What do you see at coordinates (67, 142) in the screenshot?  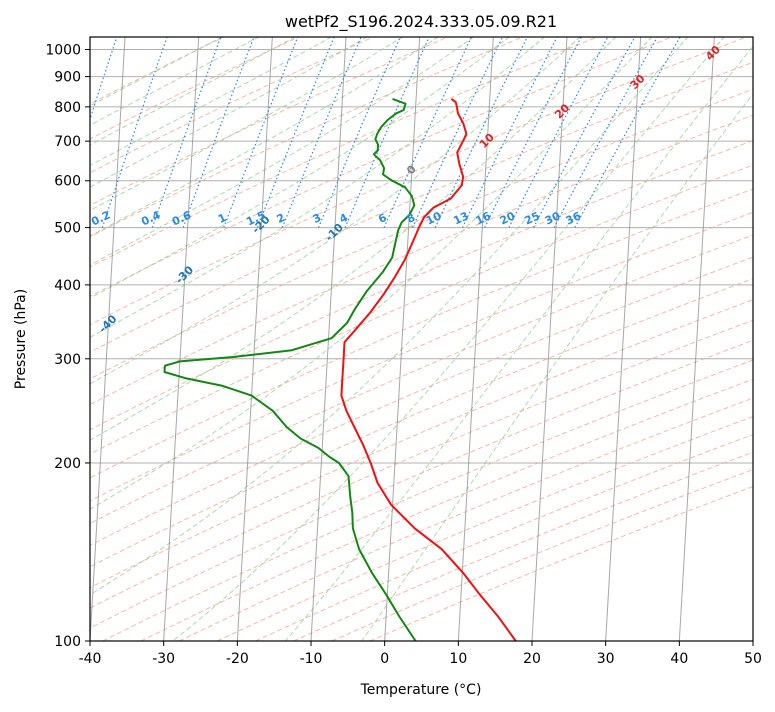 I see `y-tick-label: 700` at bounding box center [67, 142].